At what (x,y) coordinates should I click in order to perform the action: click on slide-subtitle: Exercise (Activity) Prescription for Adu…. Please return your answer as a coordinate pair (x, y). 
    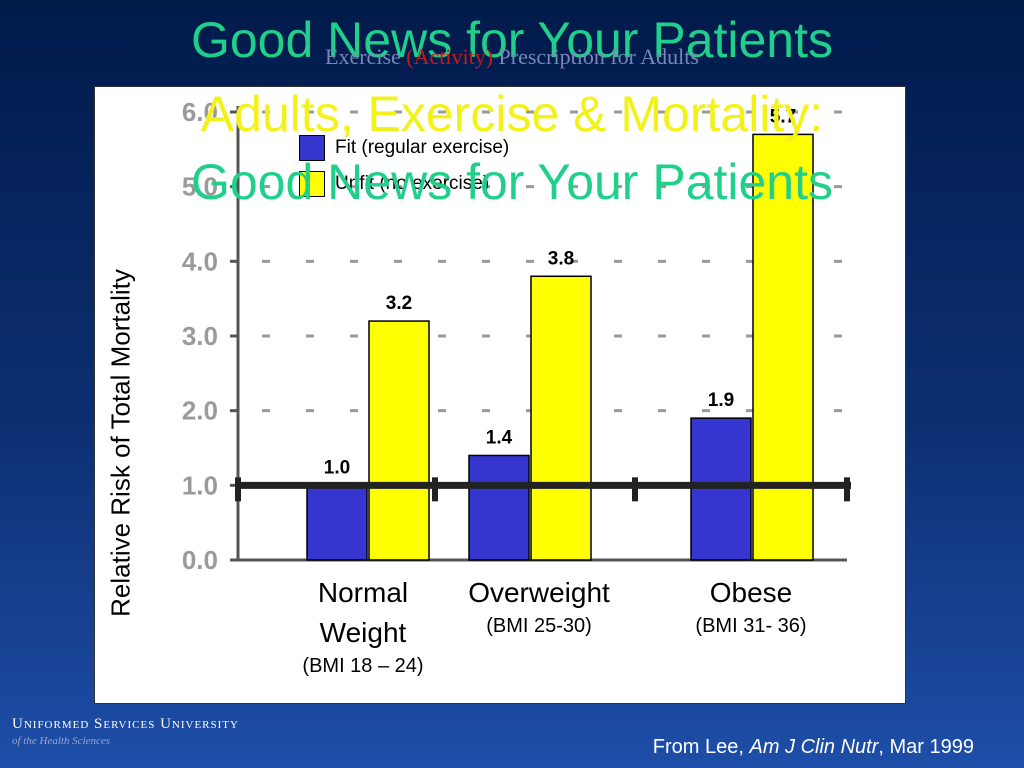
    Looking at the image, I should click on (512, 57).